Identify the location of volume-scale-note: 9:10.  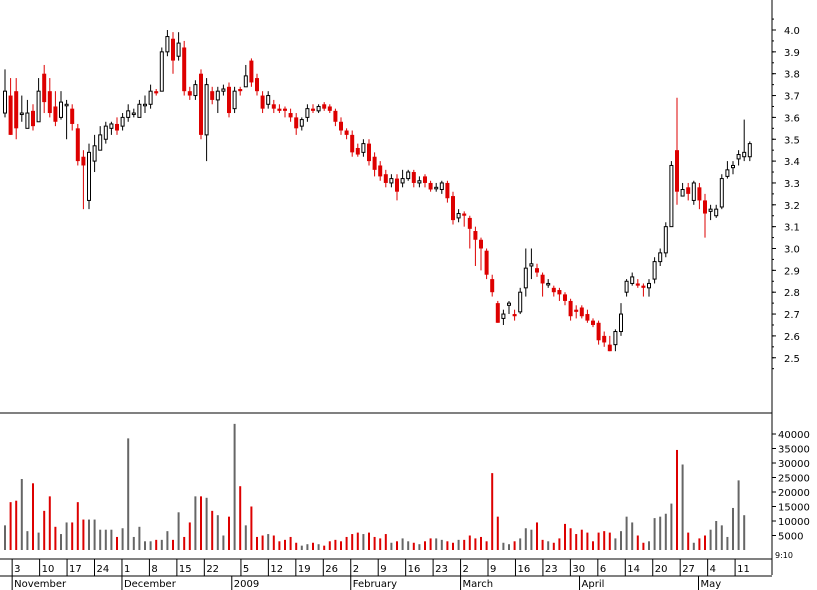
(784, 555).